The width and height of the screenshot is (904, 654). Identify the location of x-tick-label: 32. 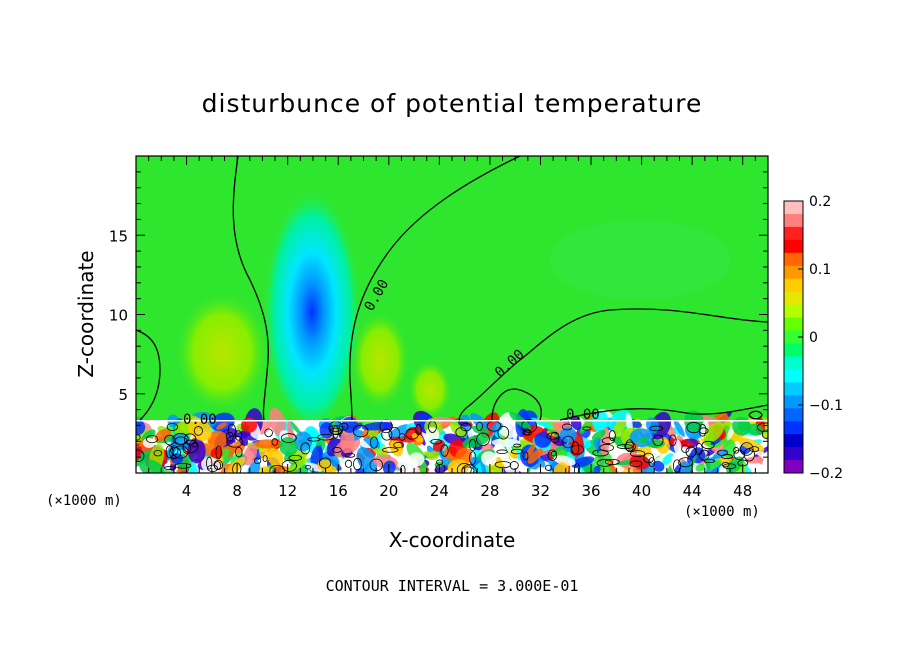
(540, 491).